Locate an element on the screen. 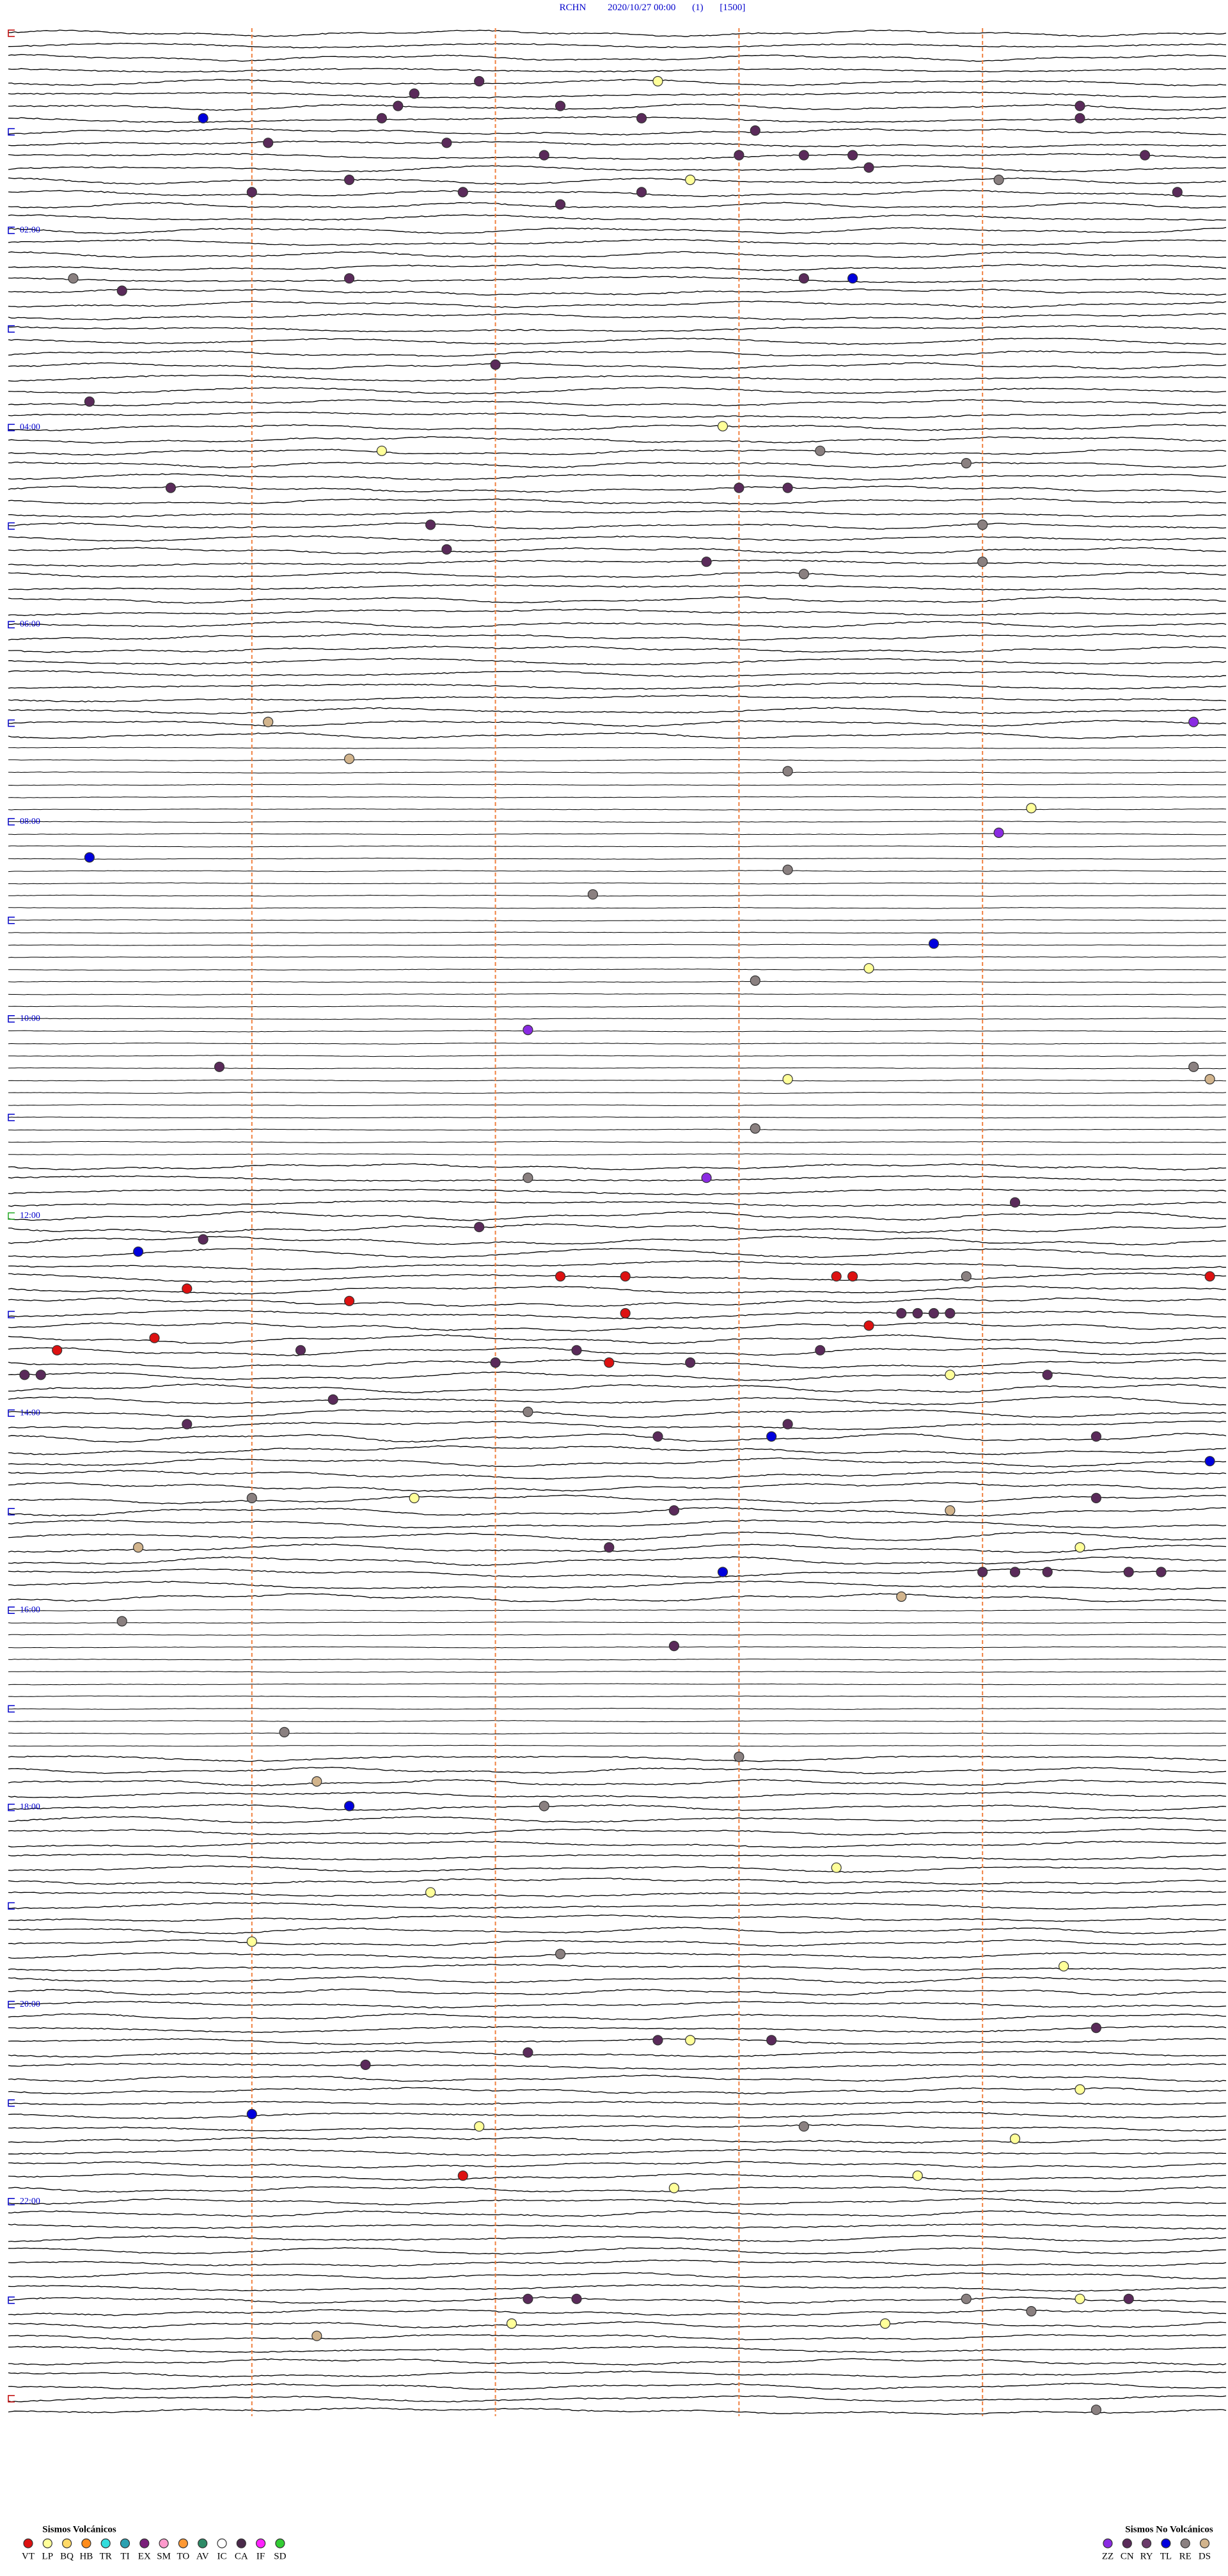  legend-label: DS is located at coordinates (1205, 2556).